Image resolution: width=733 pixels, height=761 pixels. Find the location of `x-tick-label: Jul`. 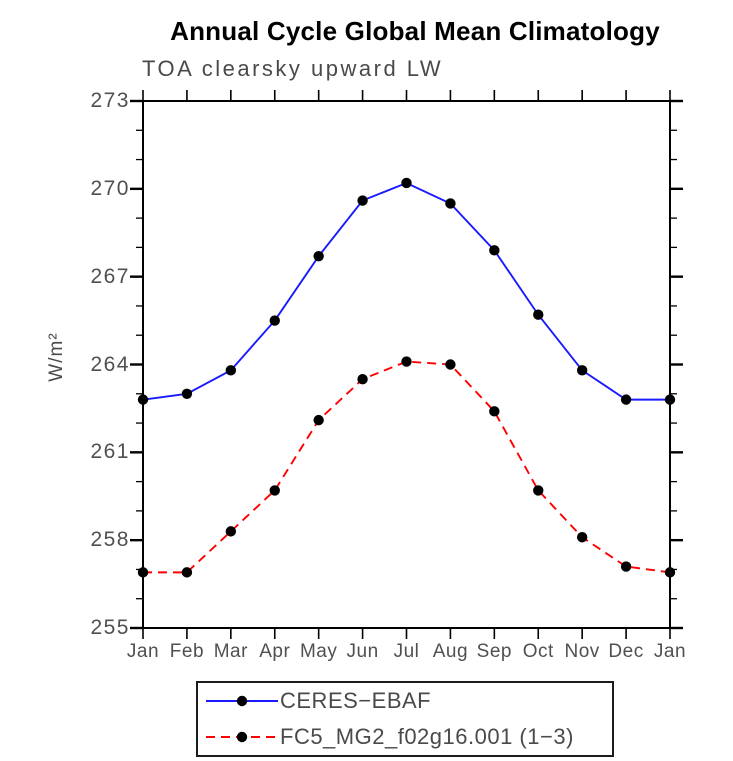

x-tick-label: Jul is located at coordinates (406, 651).